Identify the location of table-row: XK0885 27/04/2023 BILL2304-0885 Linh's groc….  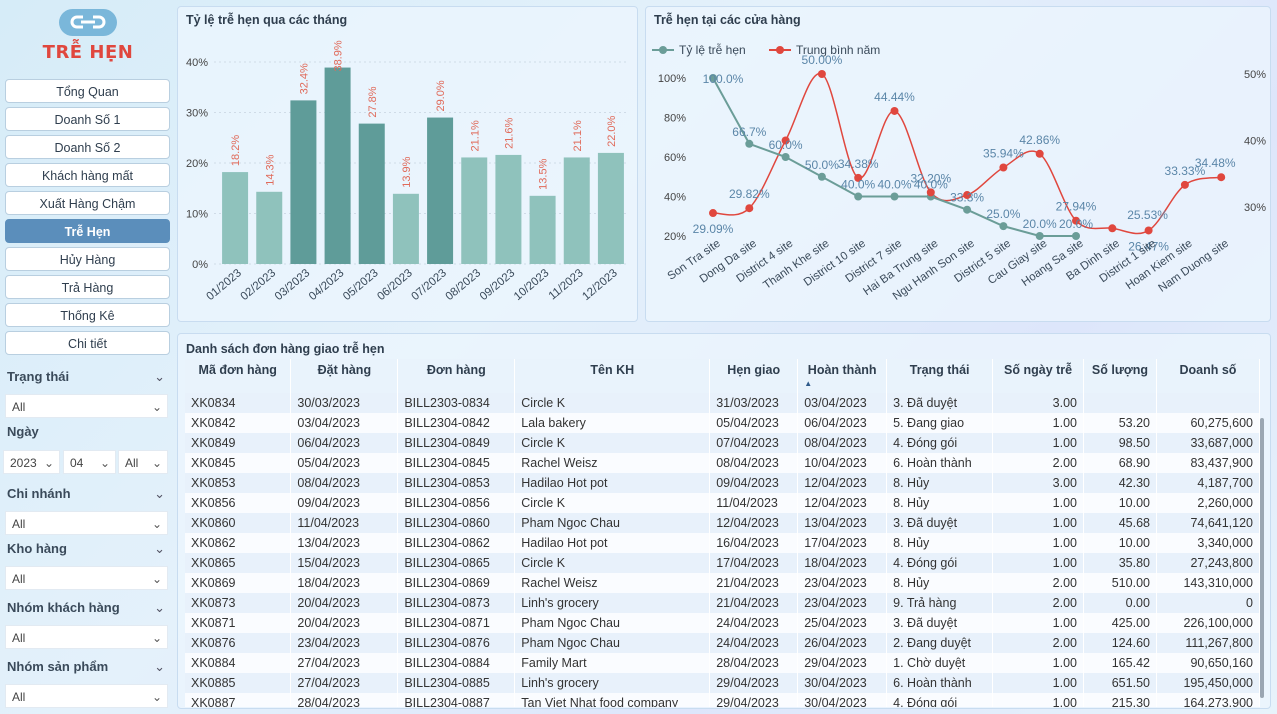
(722, 683).